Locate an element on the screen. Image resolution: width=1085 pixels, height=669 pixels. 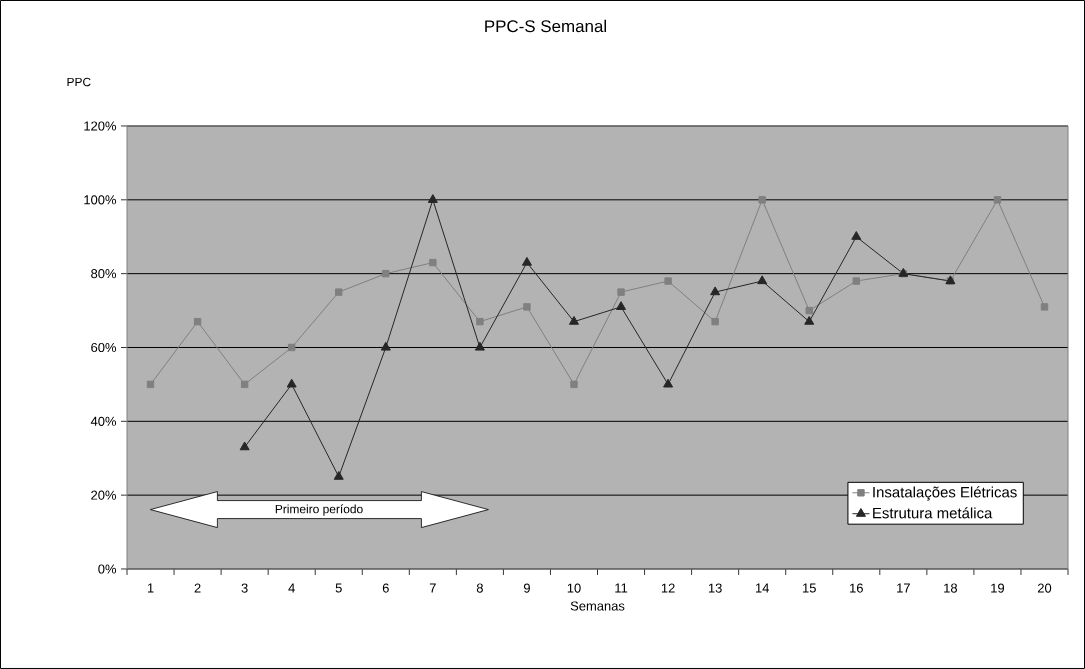
x-tick-label: 10 is located at coordinates (574, 588).